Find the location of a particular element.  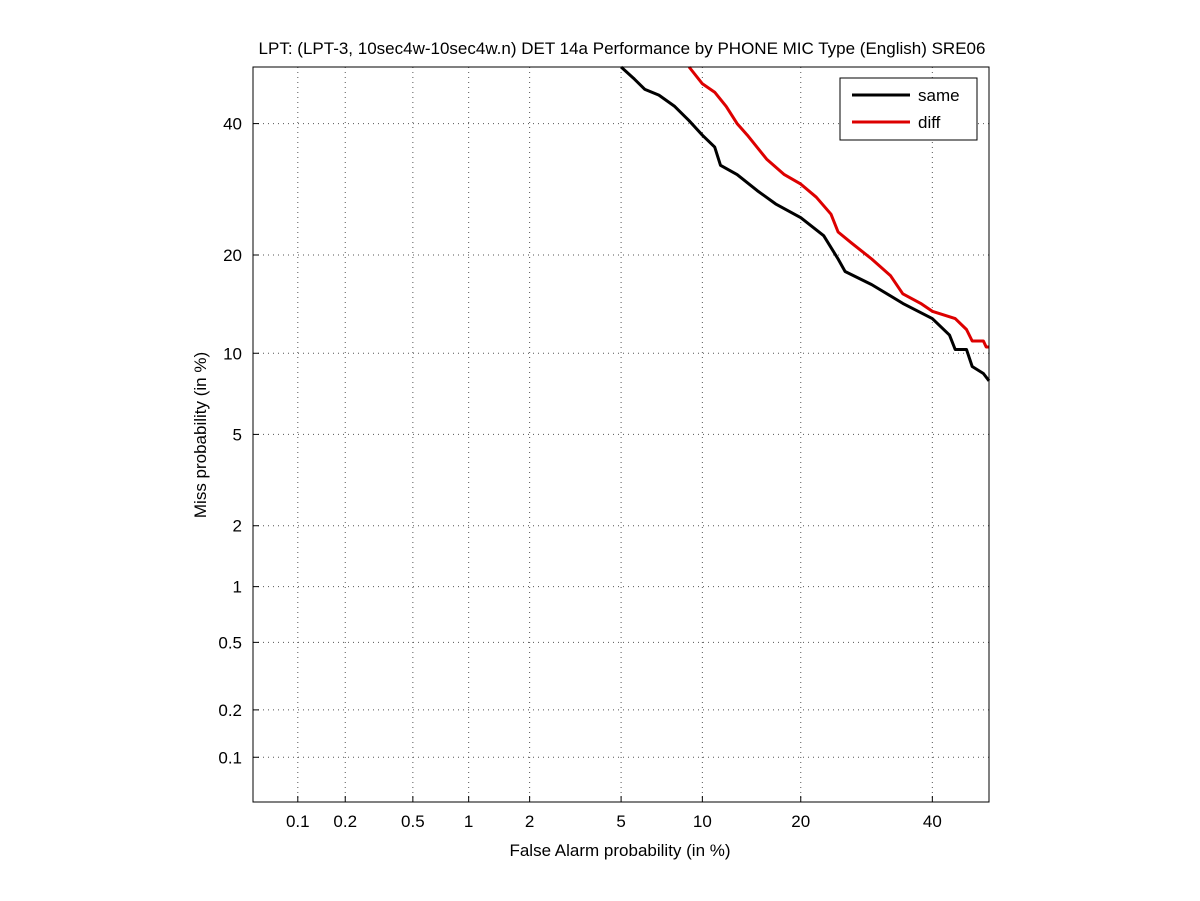

legend-label-diff: diff is located at coordinates (929, 122).